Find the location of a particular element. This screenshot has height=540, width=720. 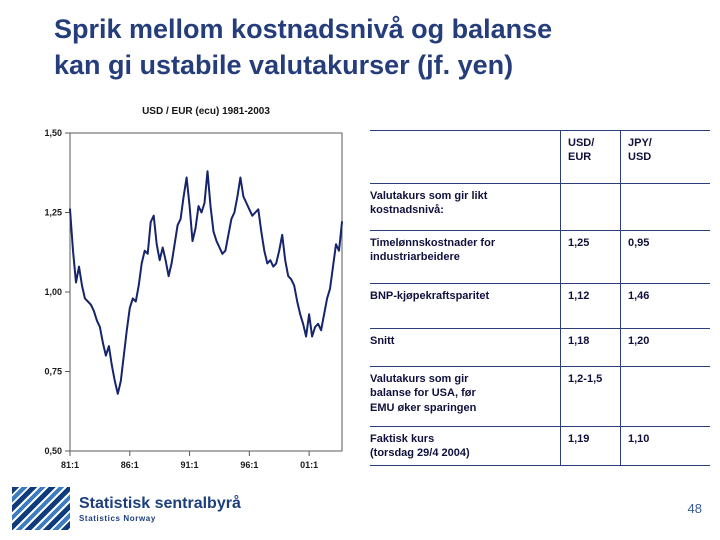

svg-text: 96:1 is located at coordinates (249, 465).